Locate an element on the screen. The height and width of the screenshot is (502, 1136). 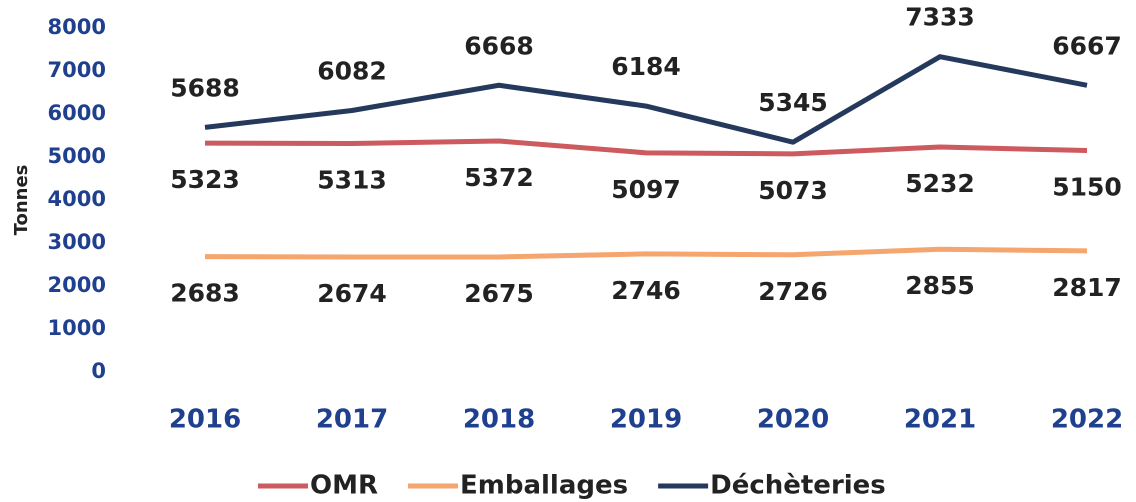
y-tick-label: 4000 is located at coordinates (77, 199).